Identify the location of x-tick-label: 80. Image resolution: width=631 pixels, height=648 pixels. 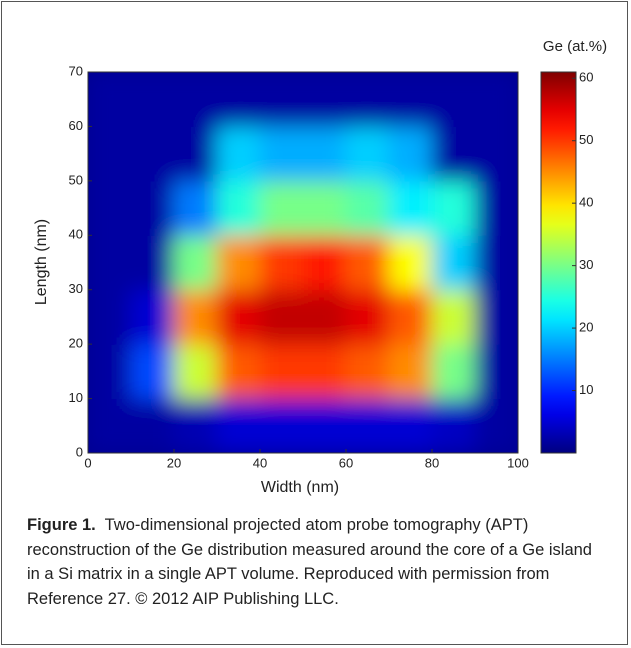
(432, 462).